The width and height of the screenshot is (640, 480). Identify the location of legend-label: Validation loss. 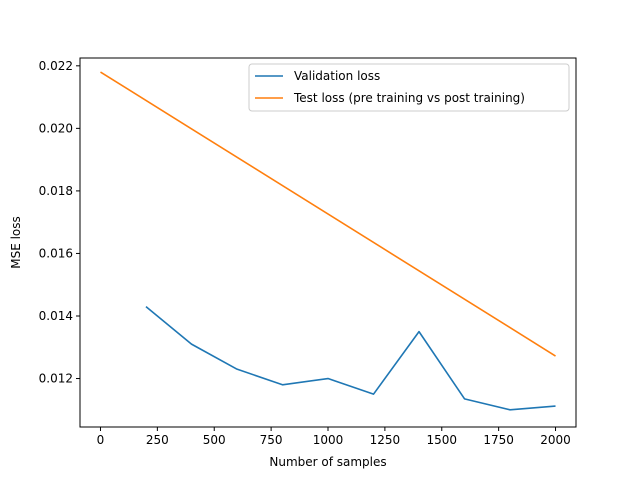
(337, 76).